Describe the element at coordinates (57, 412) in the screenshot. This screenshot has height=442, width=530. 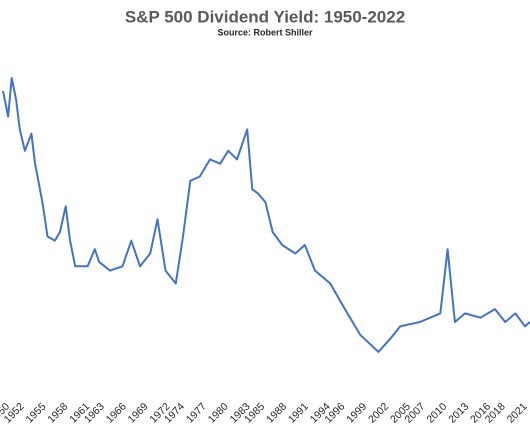
I see `x-tick-label: 1958` at that location.